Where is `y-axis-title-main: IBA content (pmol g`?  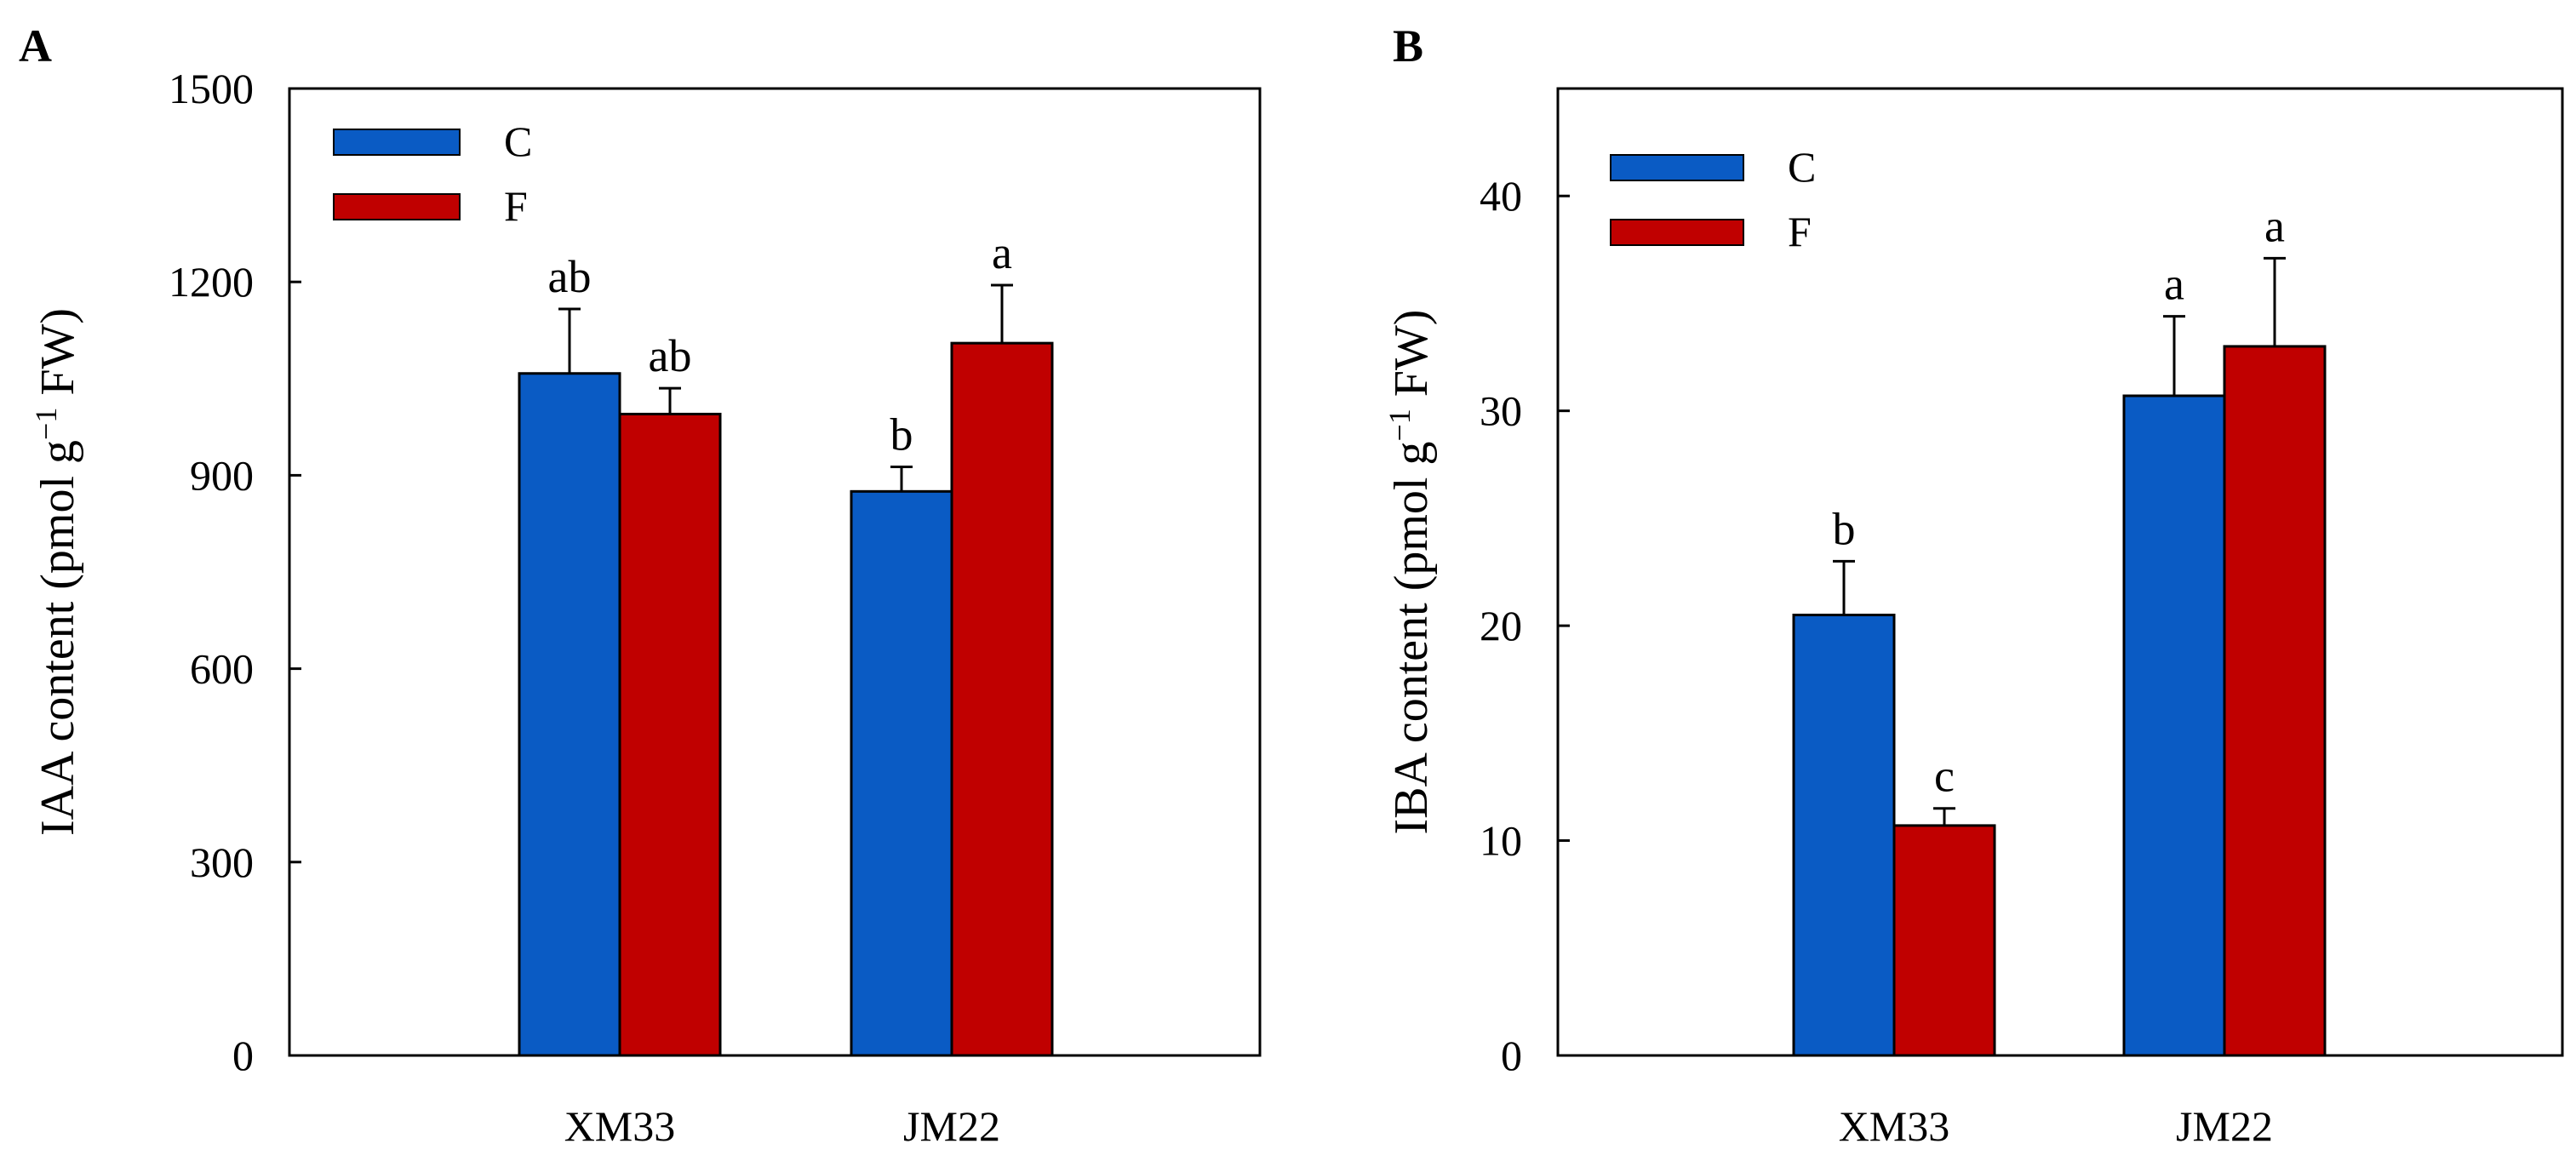 y-axis-title-main: IBA content (pmol g is located at coordinates (1412, 638).